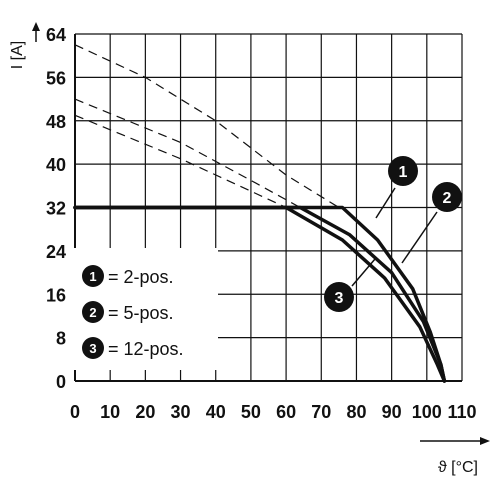  Describe the element at coordinates (321, 412) in the screenshot. I see `x-tick-label: 70` at that location.